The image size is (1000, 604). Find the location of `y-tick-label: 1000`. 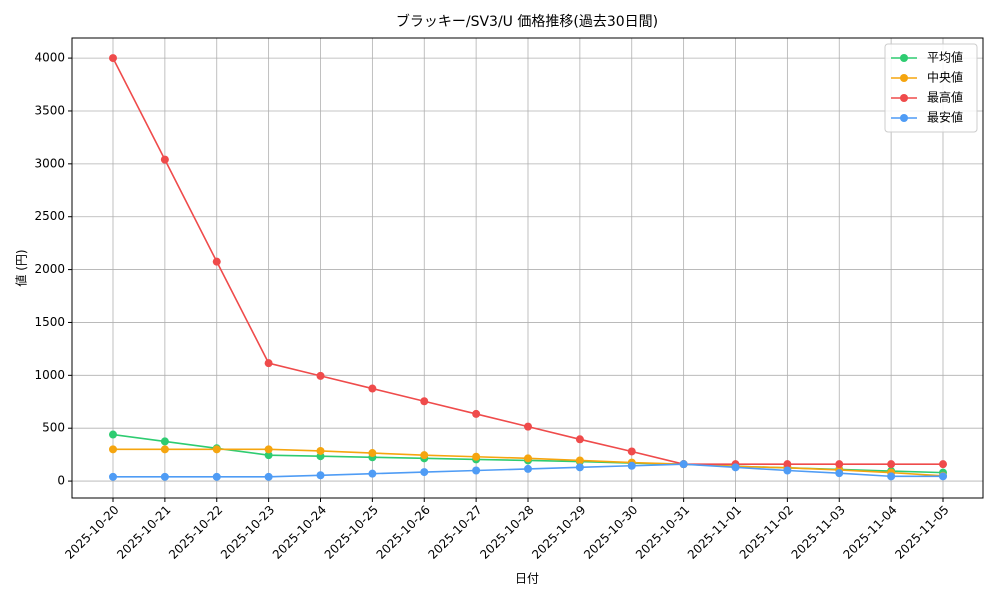

y-tick-label: 1000 is located at coordinates (49, 375).